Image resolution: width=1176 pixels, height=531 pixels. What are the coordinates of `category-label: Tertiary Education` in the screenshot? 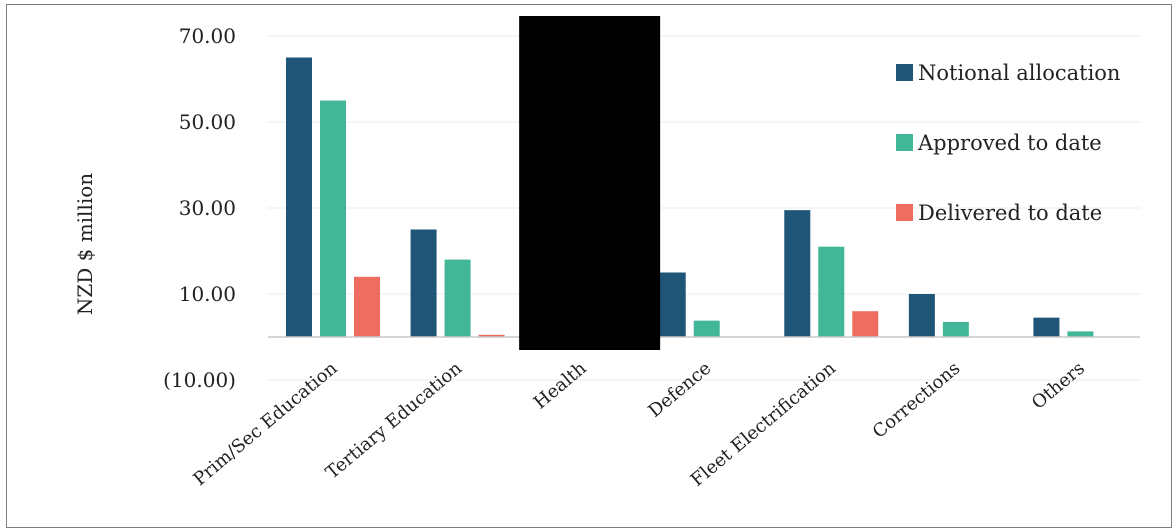 It's located at (394, 420).